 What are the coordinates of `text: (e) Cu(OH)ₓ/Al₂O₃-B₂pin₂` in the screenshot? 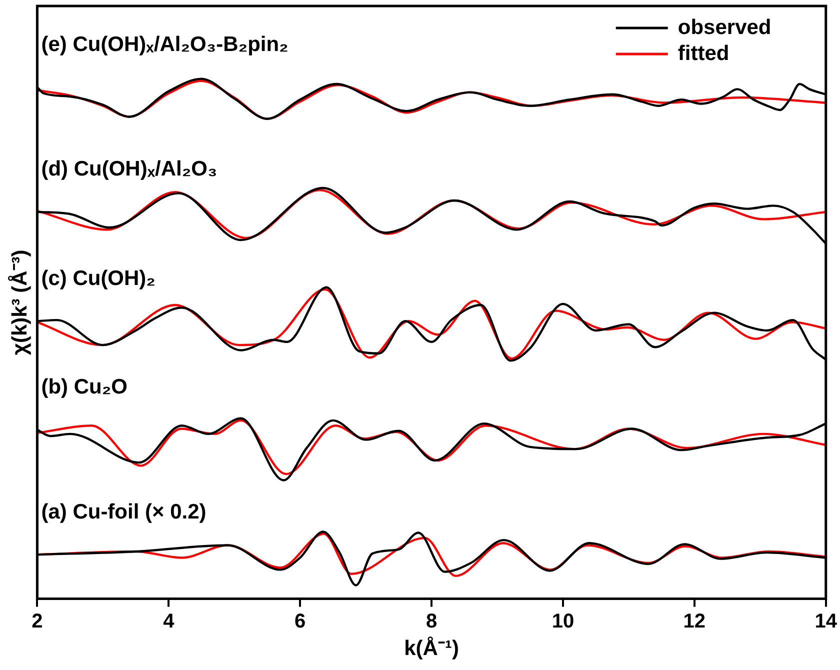 It's located at (164, 44).